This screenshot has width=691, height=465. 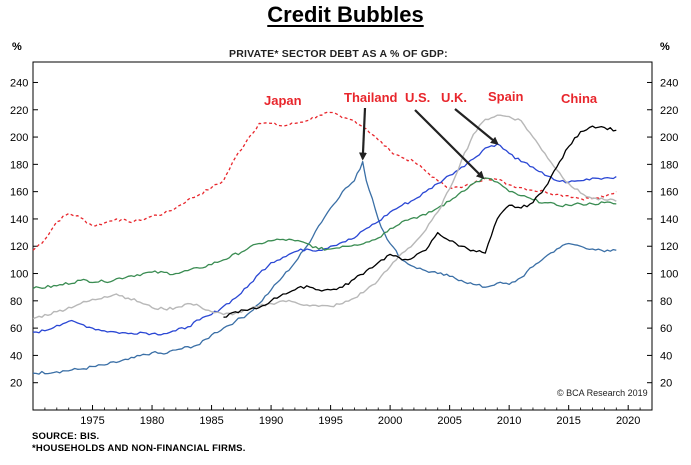 What do you see at coordinates (602, 393) in the screenshot?
I see `credit-label: © BCA Research 2019` at bounding box center [602, 393].